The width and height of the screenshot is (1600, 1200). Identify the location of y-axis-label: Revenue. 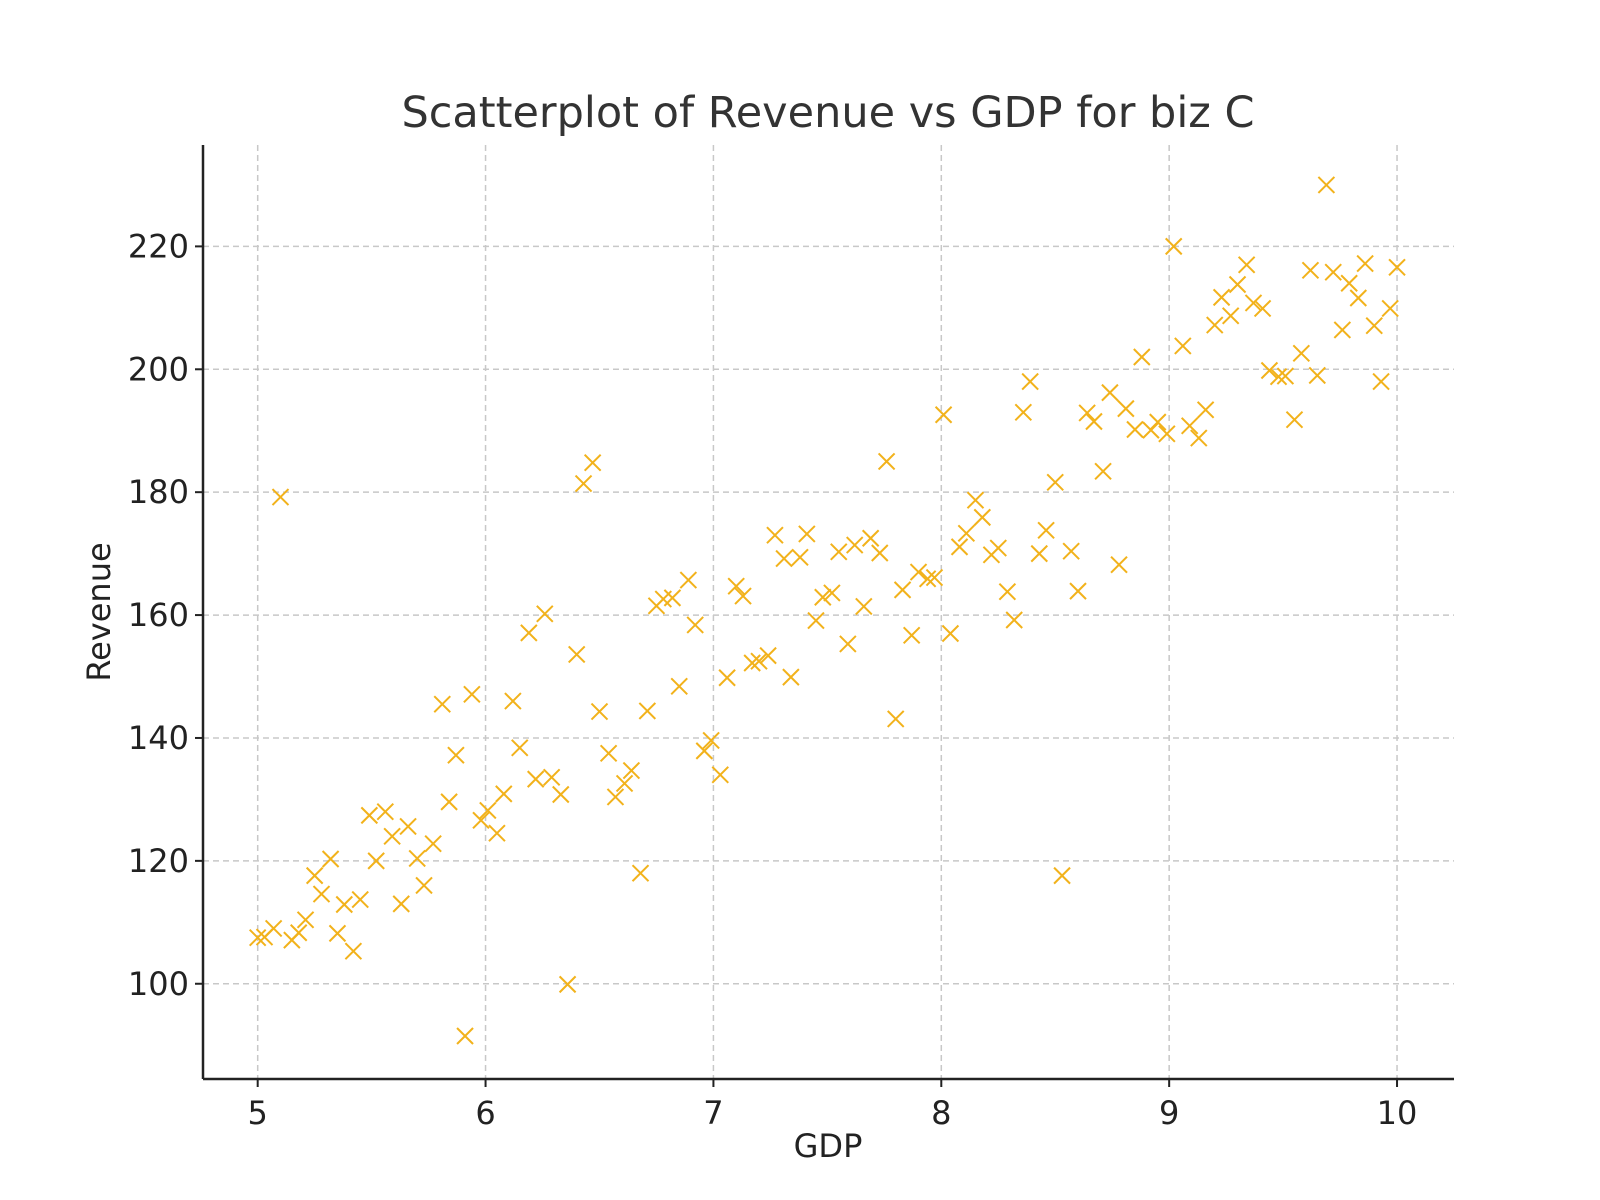
(99, 611).